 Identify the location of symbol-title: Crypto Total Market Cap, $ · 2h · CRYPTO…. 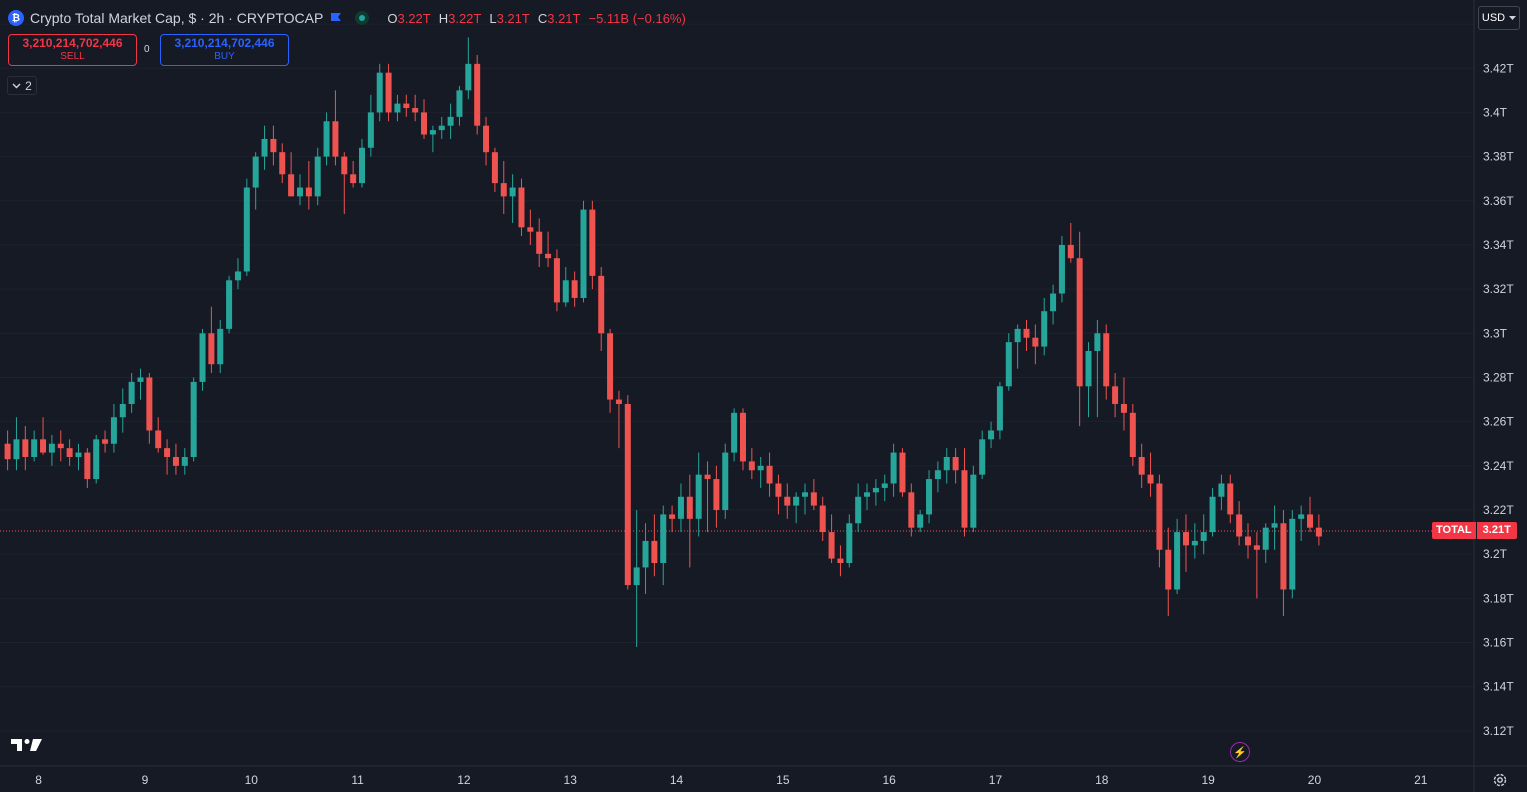
(177, 18).